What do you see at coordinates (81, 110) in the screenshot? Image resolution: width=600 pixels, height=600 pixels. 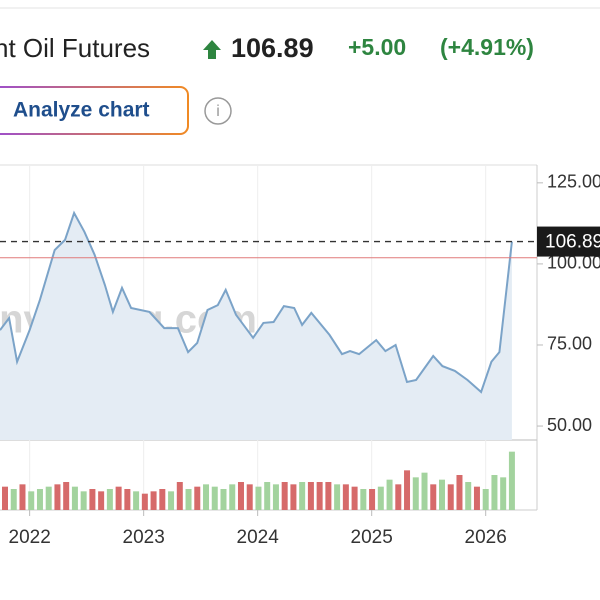 I see `analyze-chart-label: Analyze chart` at bounding box center [81, 110].